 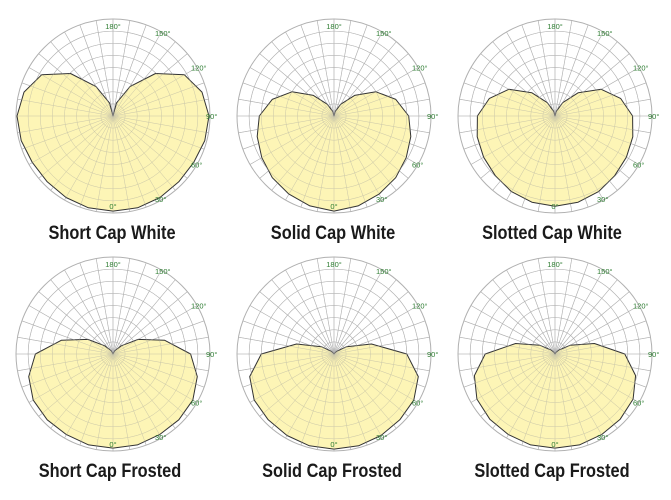 What do you see at coordinates (552, 233) in the screenshot?
I see `panel-title-slotted-cap-white: Slotted Cap White` at bounding box center [552, 233].